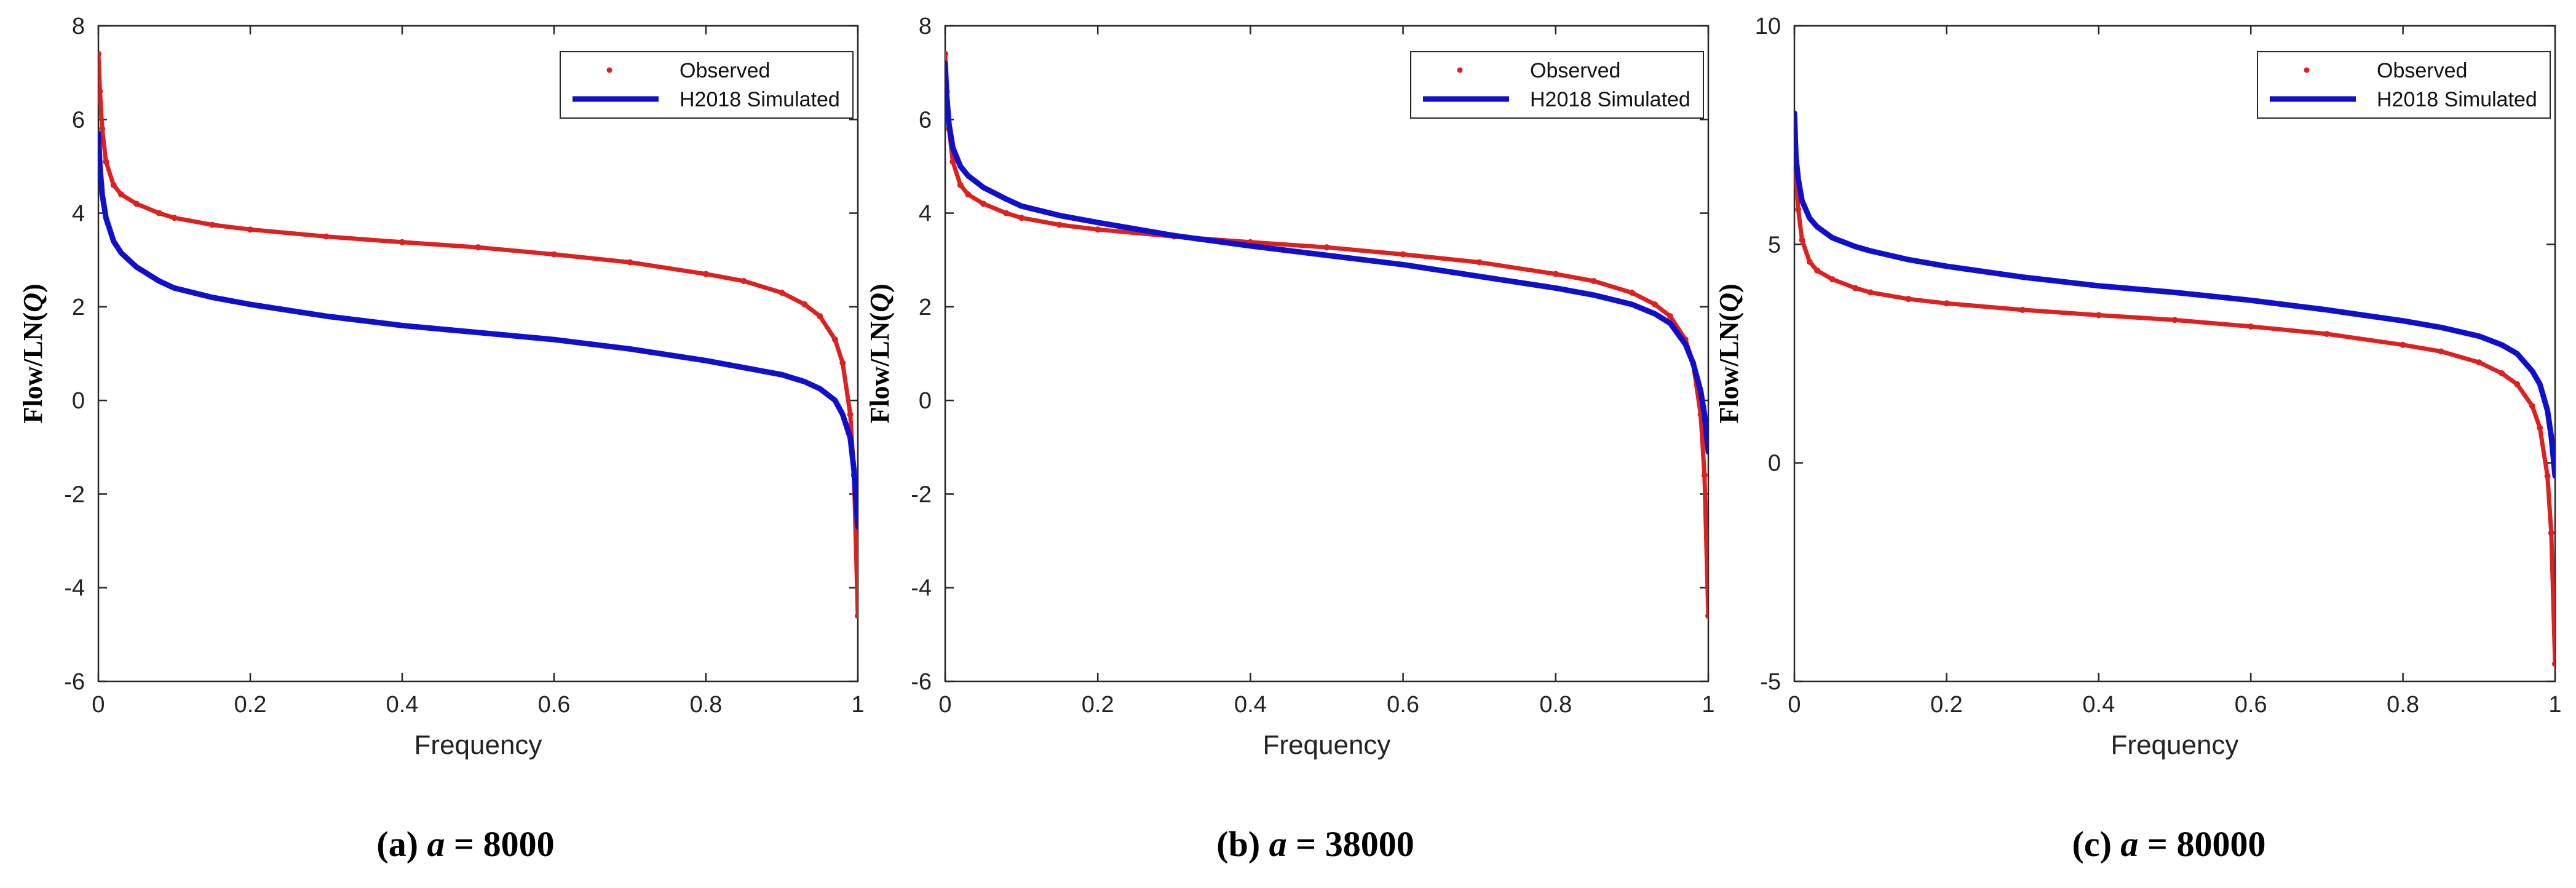 This screenshot has height=888, width=2576. I want to click on y-tick-label: 0, so click(925, 401).